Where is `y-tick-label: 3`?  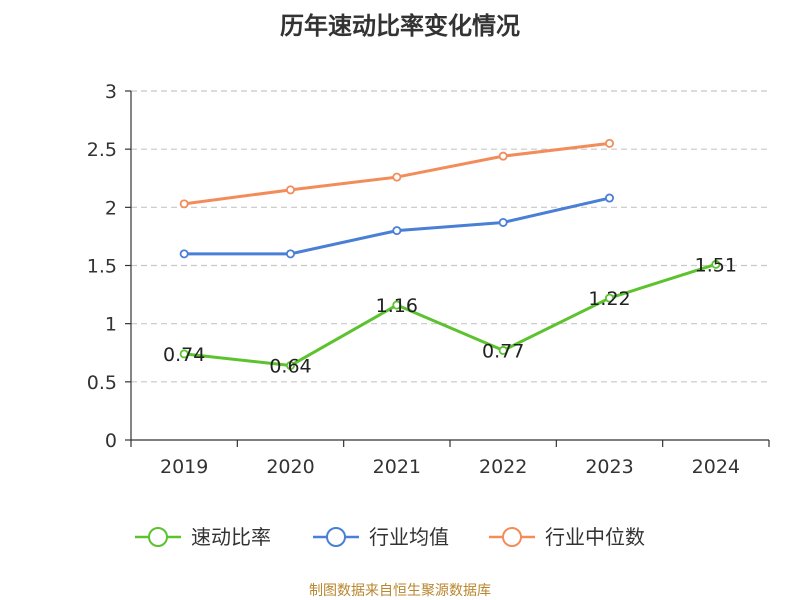 y-tick-label: 3 is located at coordinates (111, 92).